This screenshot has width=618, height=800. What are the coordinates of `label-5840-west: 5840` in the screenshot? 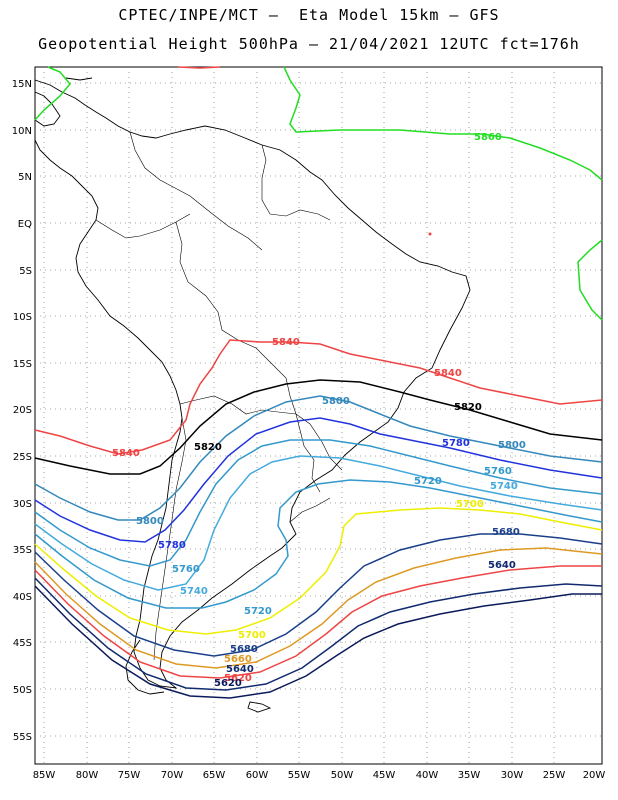 It's located at (126, 453).